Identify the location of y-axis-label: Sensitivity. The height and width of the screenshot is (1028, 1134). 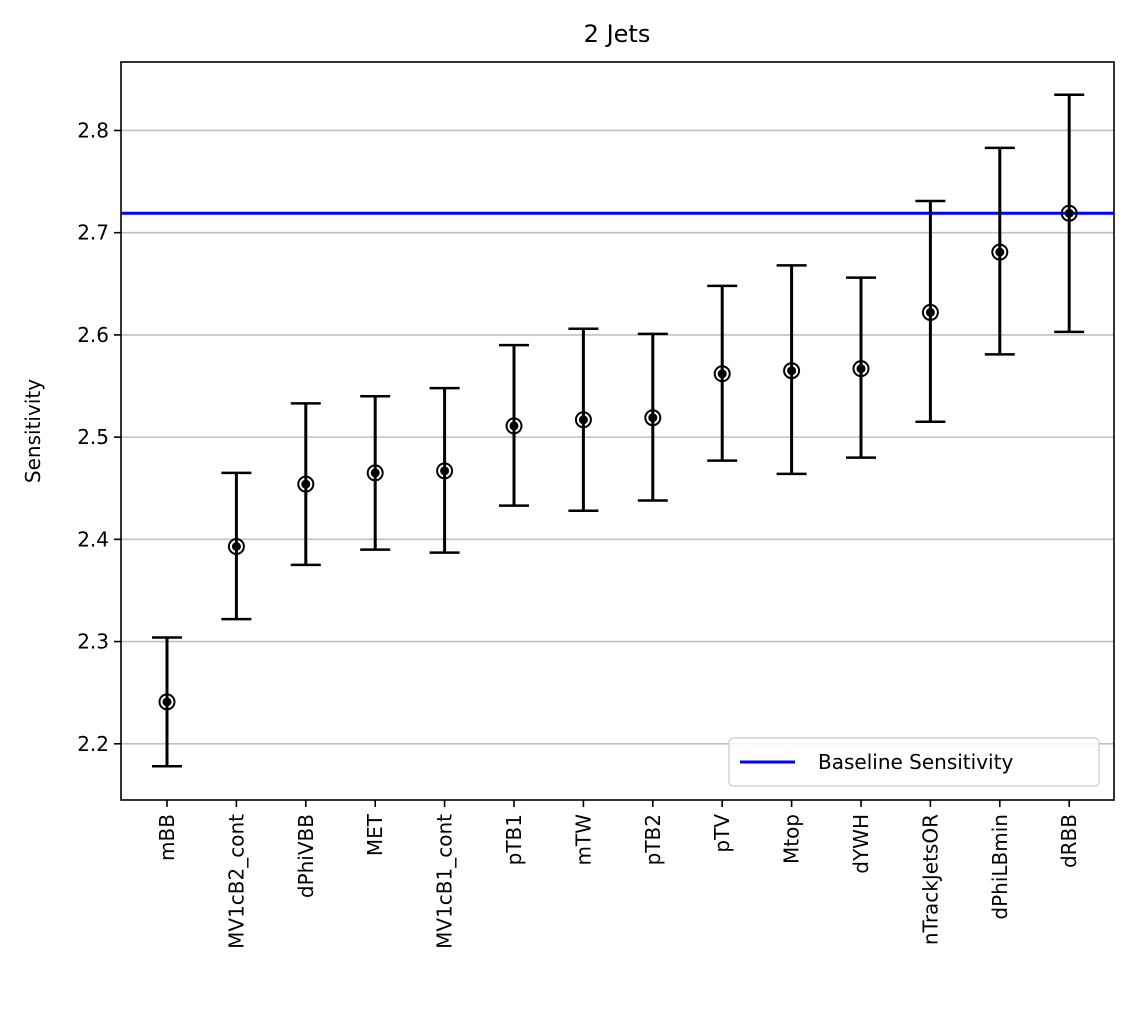
(33, 431).